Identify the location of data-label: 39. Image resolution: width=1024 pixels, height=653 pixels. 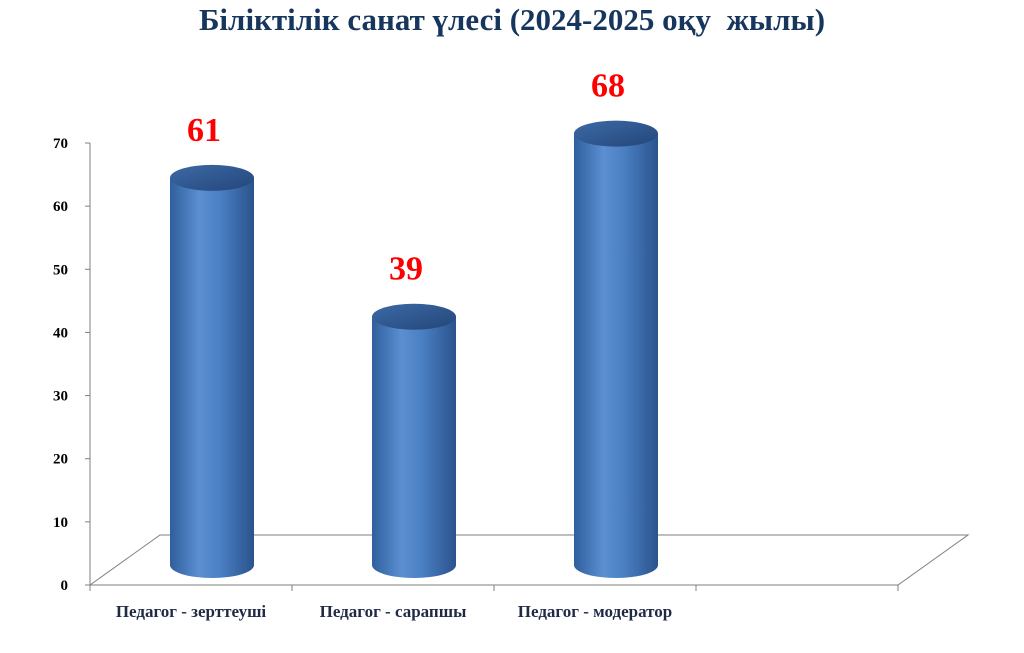
(406, 269).